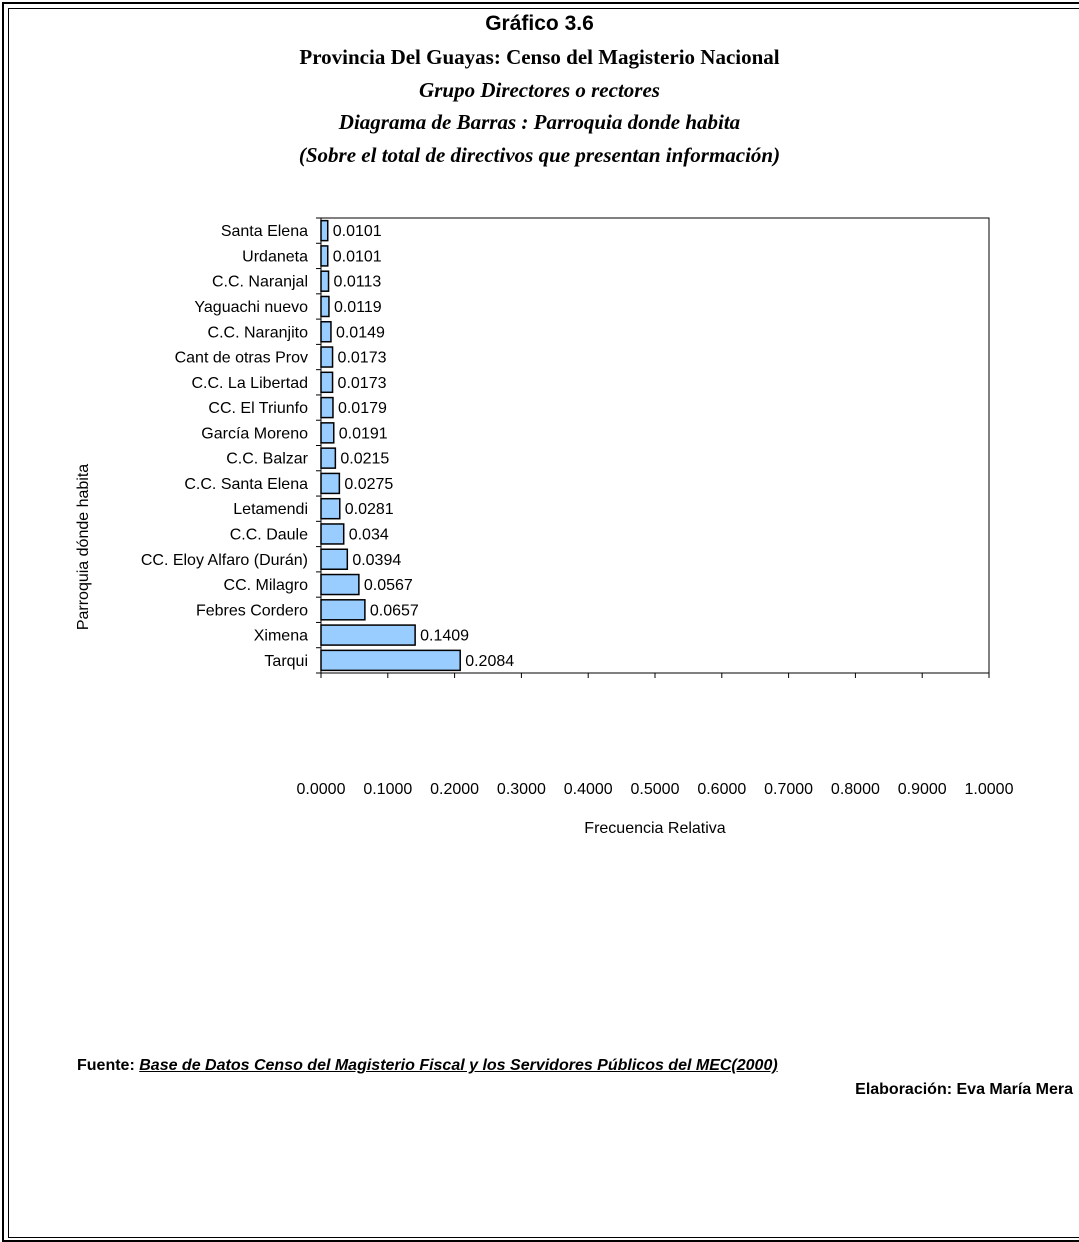 The height and width of the screenshot is (1242, 1079). Describe the element at coordinates (655, 828) in the screenshot. I see `x-axis-title: Frecuencia Relativa` at that location.